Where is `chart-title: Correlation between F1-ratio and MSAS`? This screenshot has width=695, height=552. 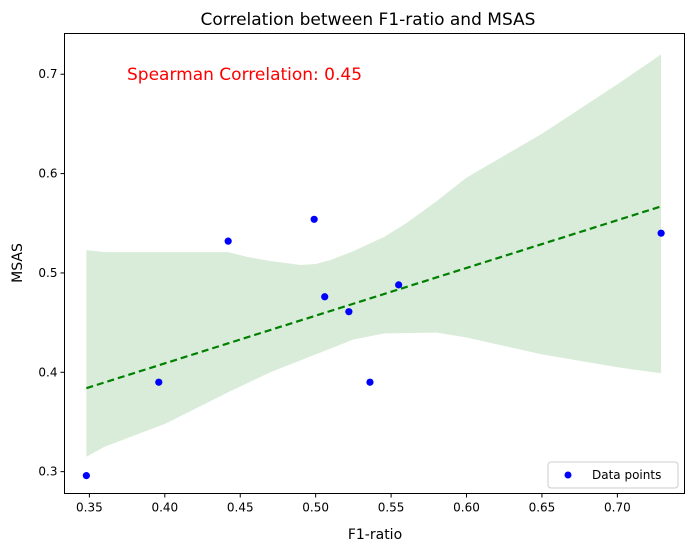 chart-title: Correlation between F1-ratio and MSAS is located at coordinates (368, 20).